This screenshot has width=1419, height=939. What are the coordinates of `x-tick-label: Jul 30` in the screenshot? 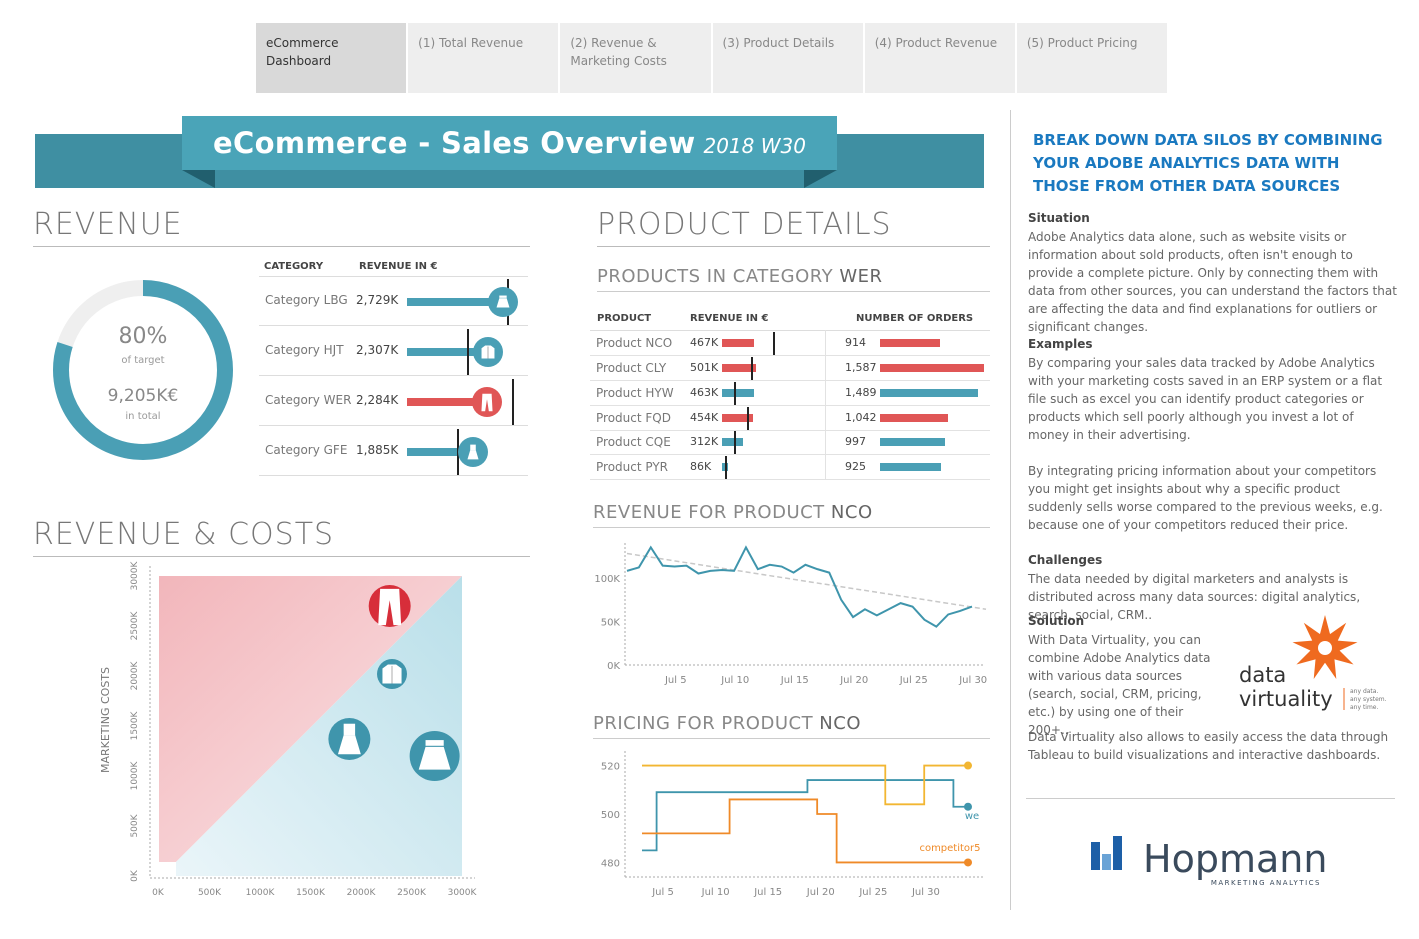 It's located at (925, 892).